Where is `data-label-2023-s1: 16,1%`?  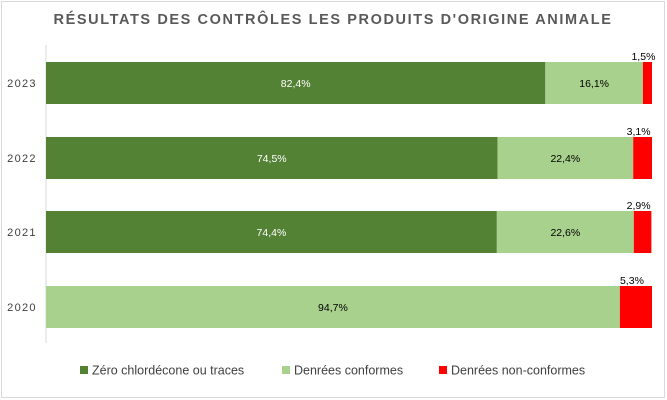 data-label-2023-s1: 16,1% is located at coordinates (594, 84).